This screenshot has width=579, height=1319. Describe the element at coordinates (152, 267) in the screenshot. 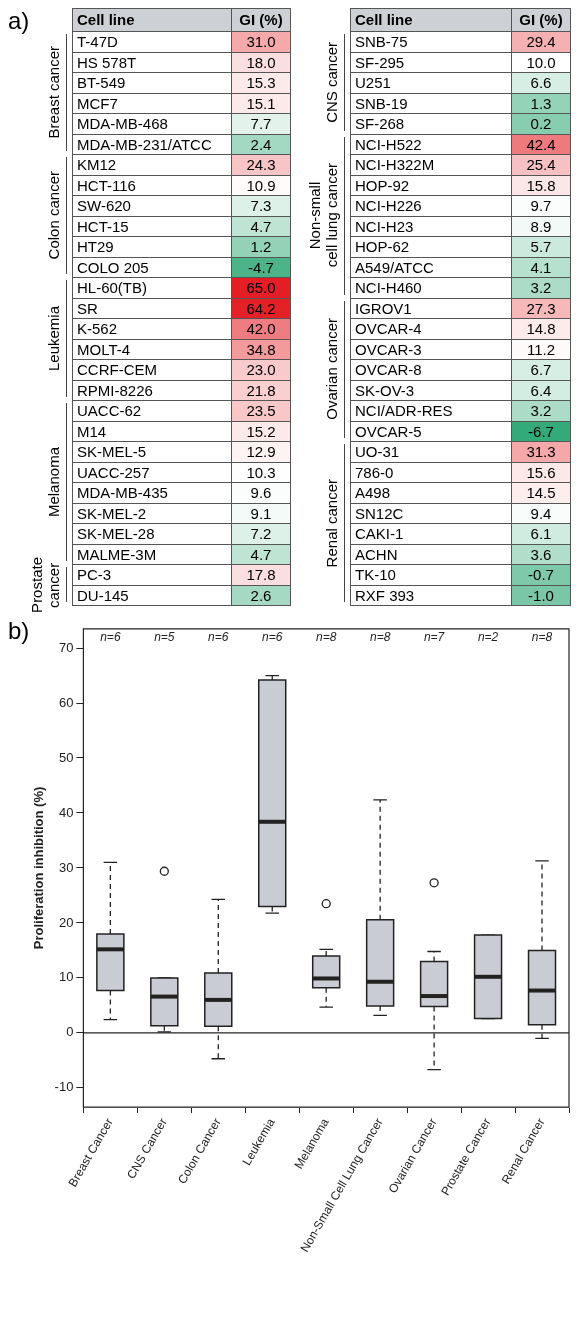

I see `y-tick-label: COLO 205` at that location.